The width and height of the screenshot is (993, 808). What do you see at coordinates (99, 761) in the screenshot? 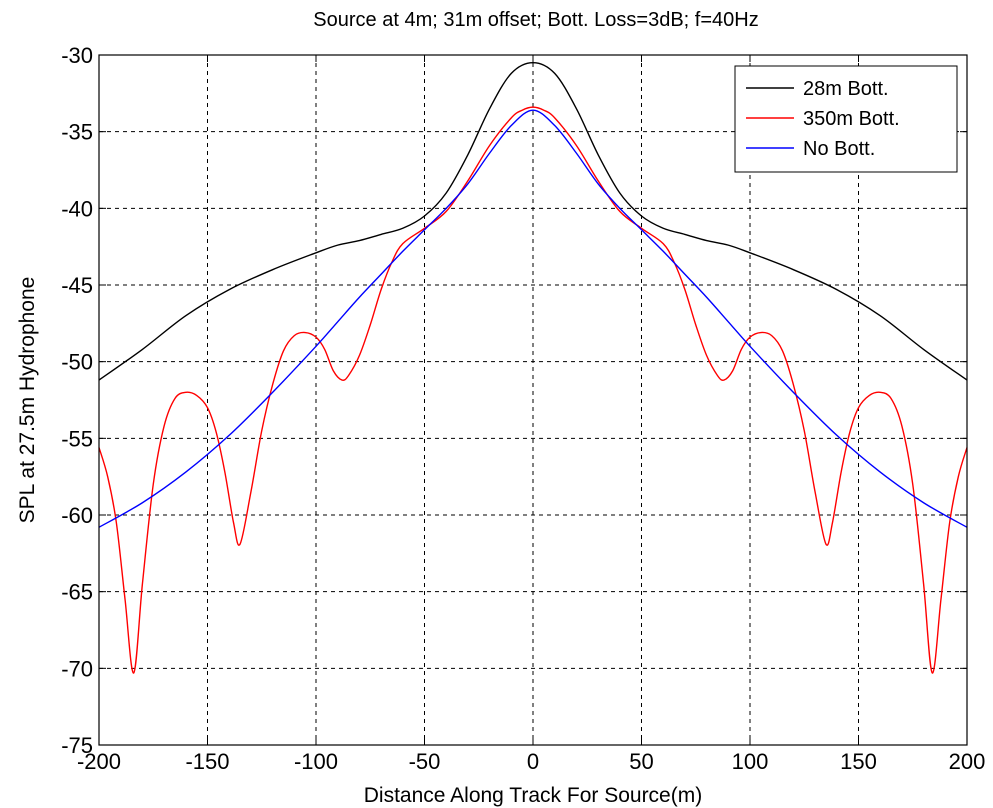
I see `x-tick-label: -200` at bounding box center [99, 761].